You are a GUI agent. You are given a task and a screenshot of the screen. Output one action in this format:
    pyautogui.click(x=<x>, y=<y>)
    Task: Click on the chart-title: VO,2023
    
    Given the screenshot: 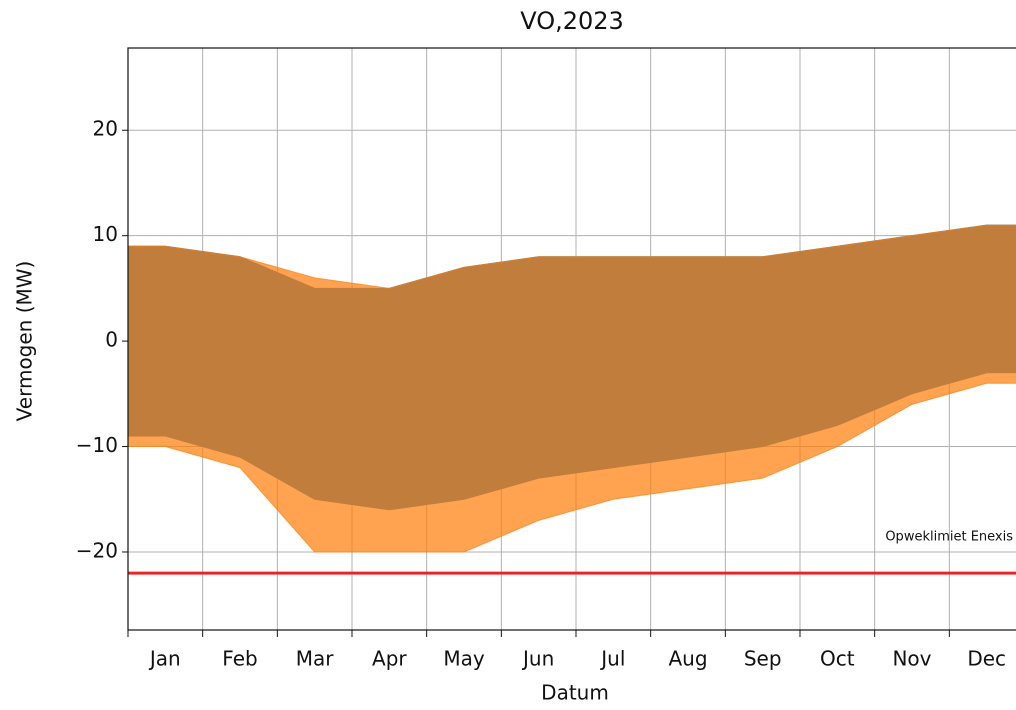 What is the action you would take?
    pyautogui.click(x=572, y=21)
    